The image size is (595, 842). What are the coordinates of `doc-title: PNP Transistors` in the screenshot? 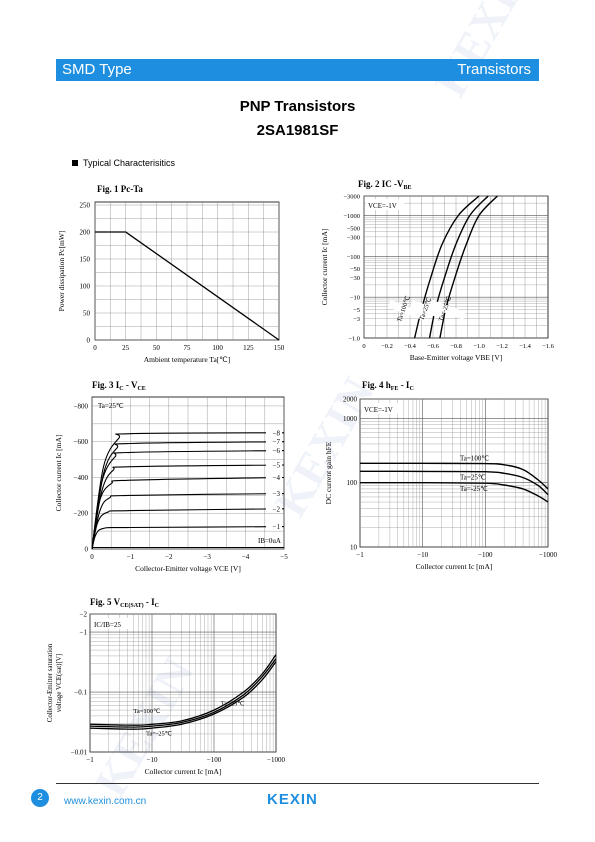 It's located at (297, 106).